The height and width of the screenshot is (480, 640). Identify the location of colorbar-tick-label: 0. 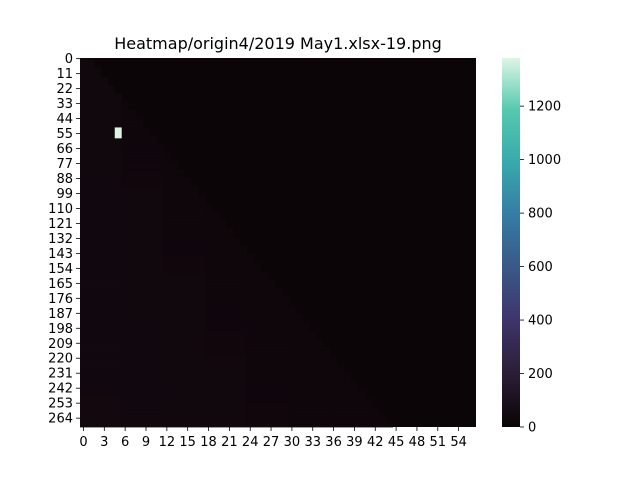
(532, 428).